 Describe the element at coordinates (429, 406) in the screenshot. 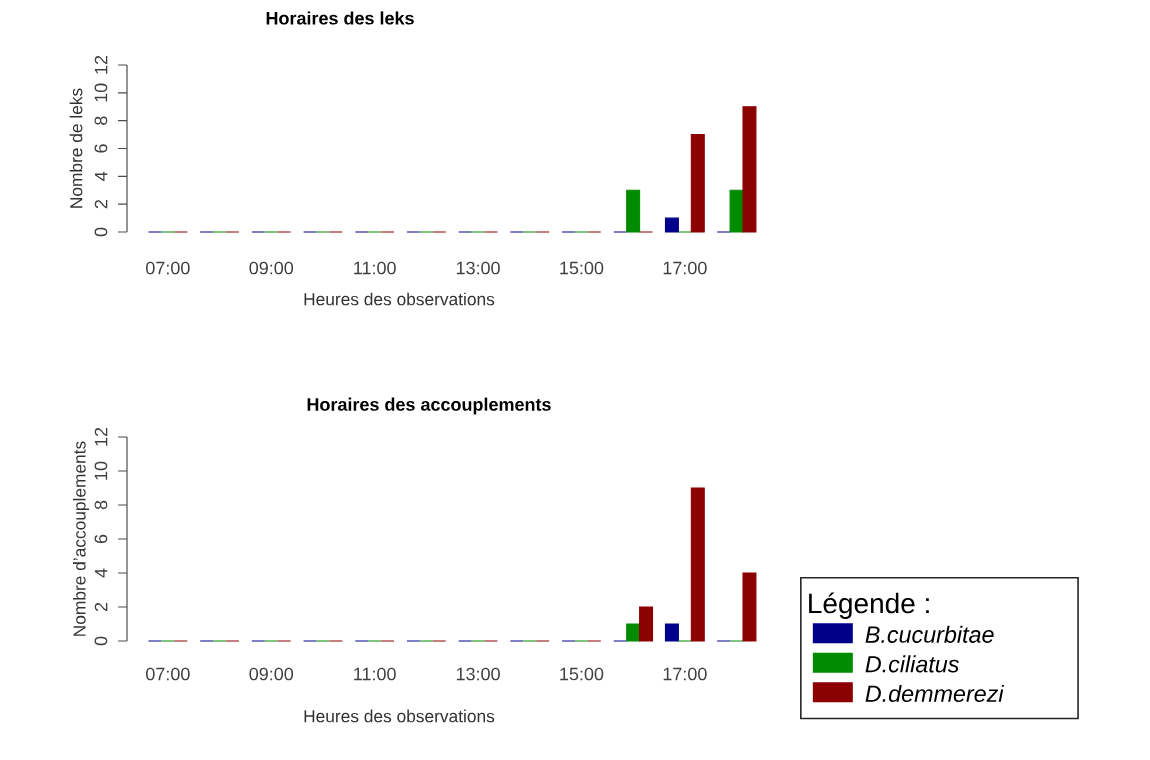

I see `chart-title: Horaires des accouplements` at that location.